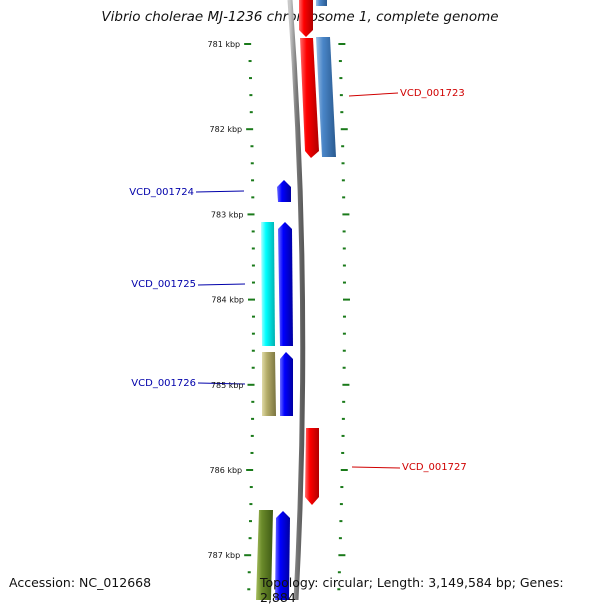 The image size is (600, 605). What do you see at coordinates (226, 470) in the screenshot?
I see `ruler-label: 786 kbp` at bounding box center [226, 470].